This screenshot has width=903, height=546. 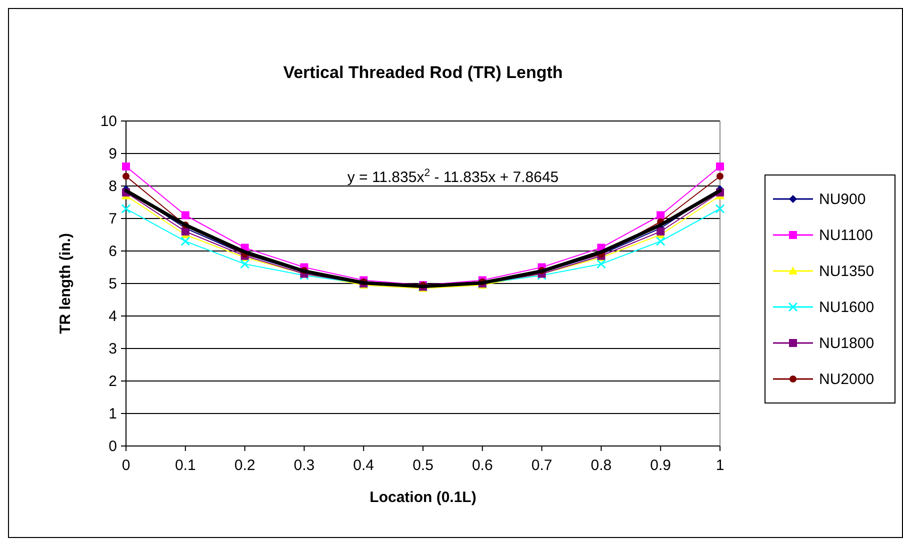 What do you see at coordinates (65, 283) in the screenshot?
I see `y-axis-title: TR length (in.)` at bounding box center [65, 283].